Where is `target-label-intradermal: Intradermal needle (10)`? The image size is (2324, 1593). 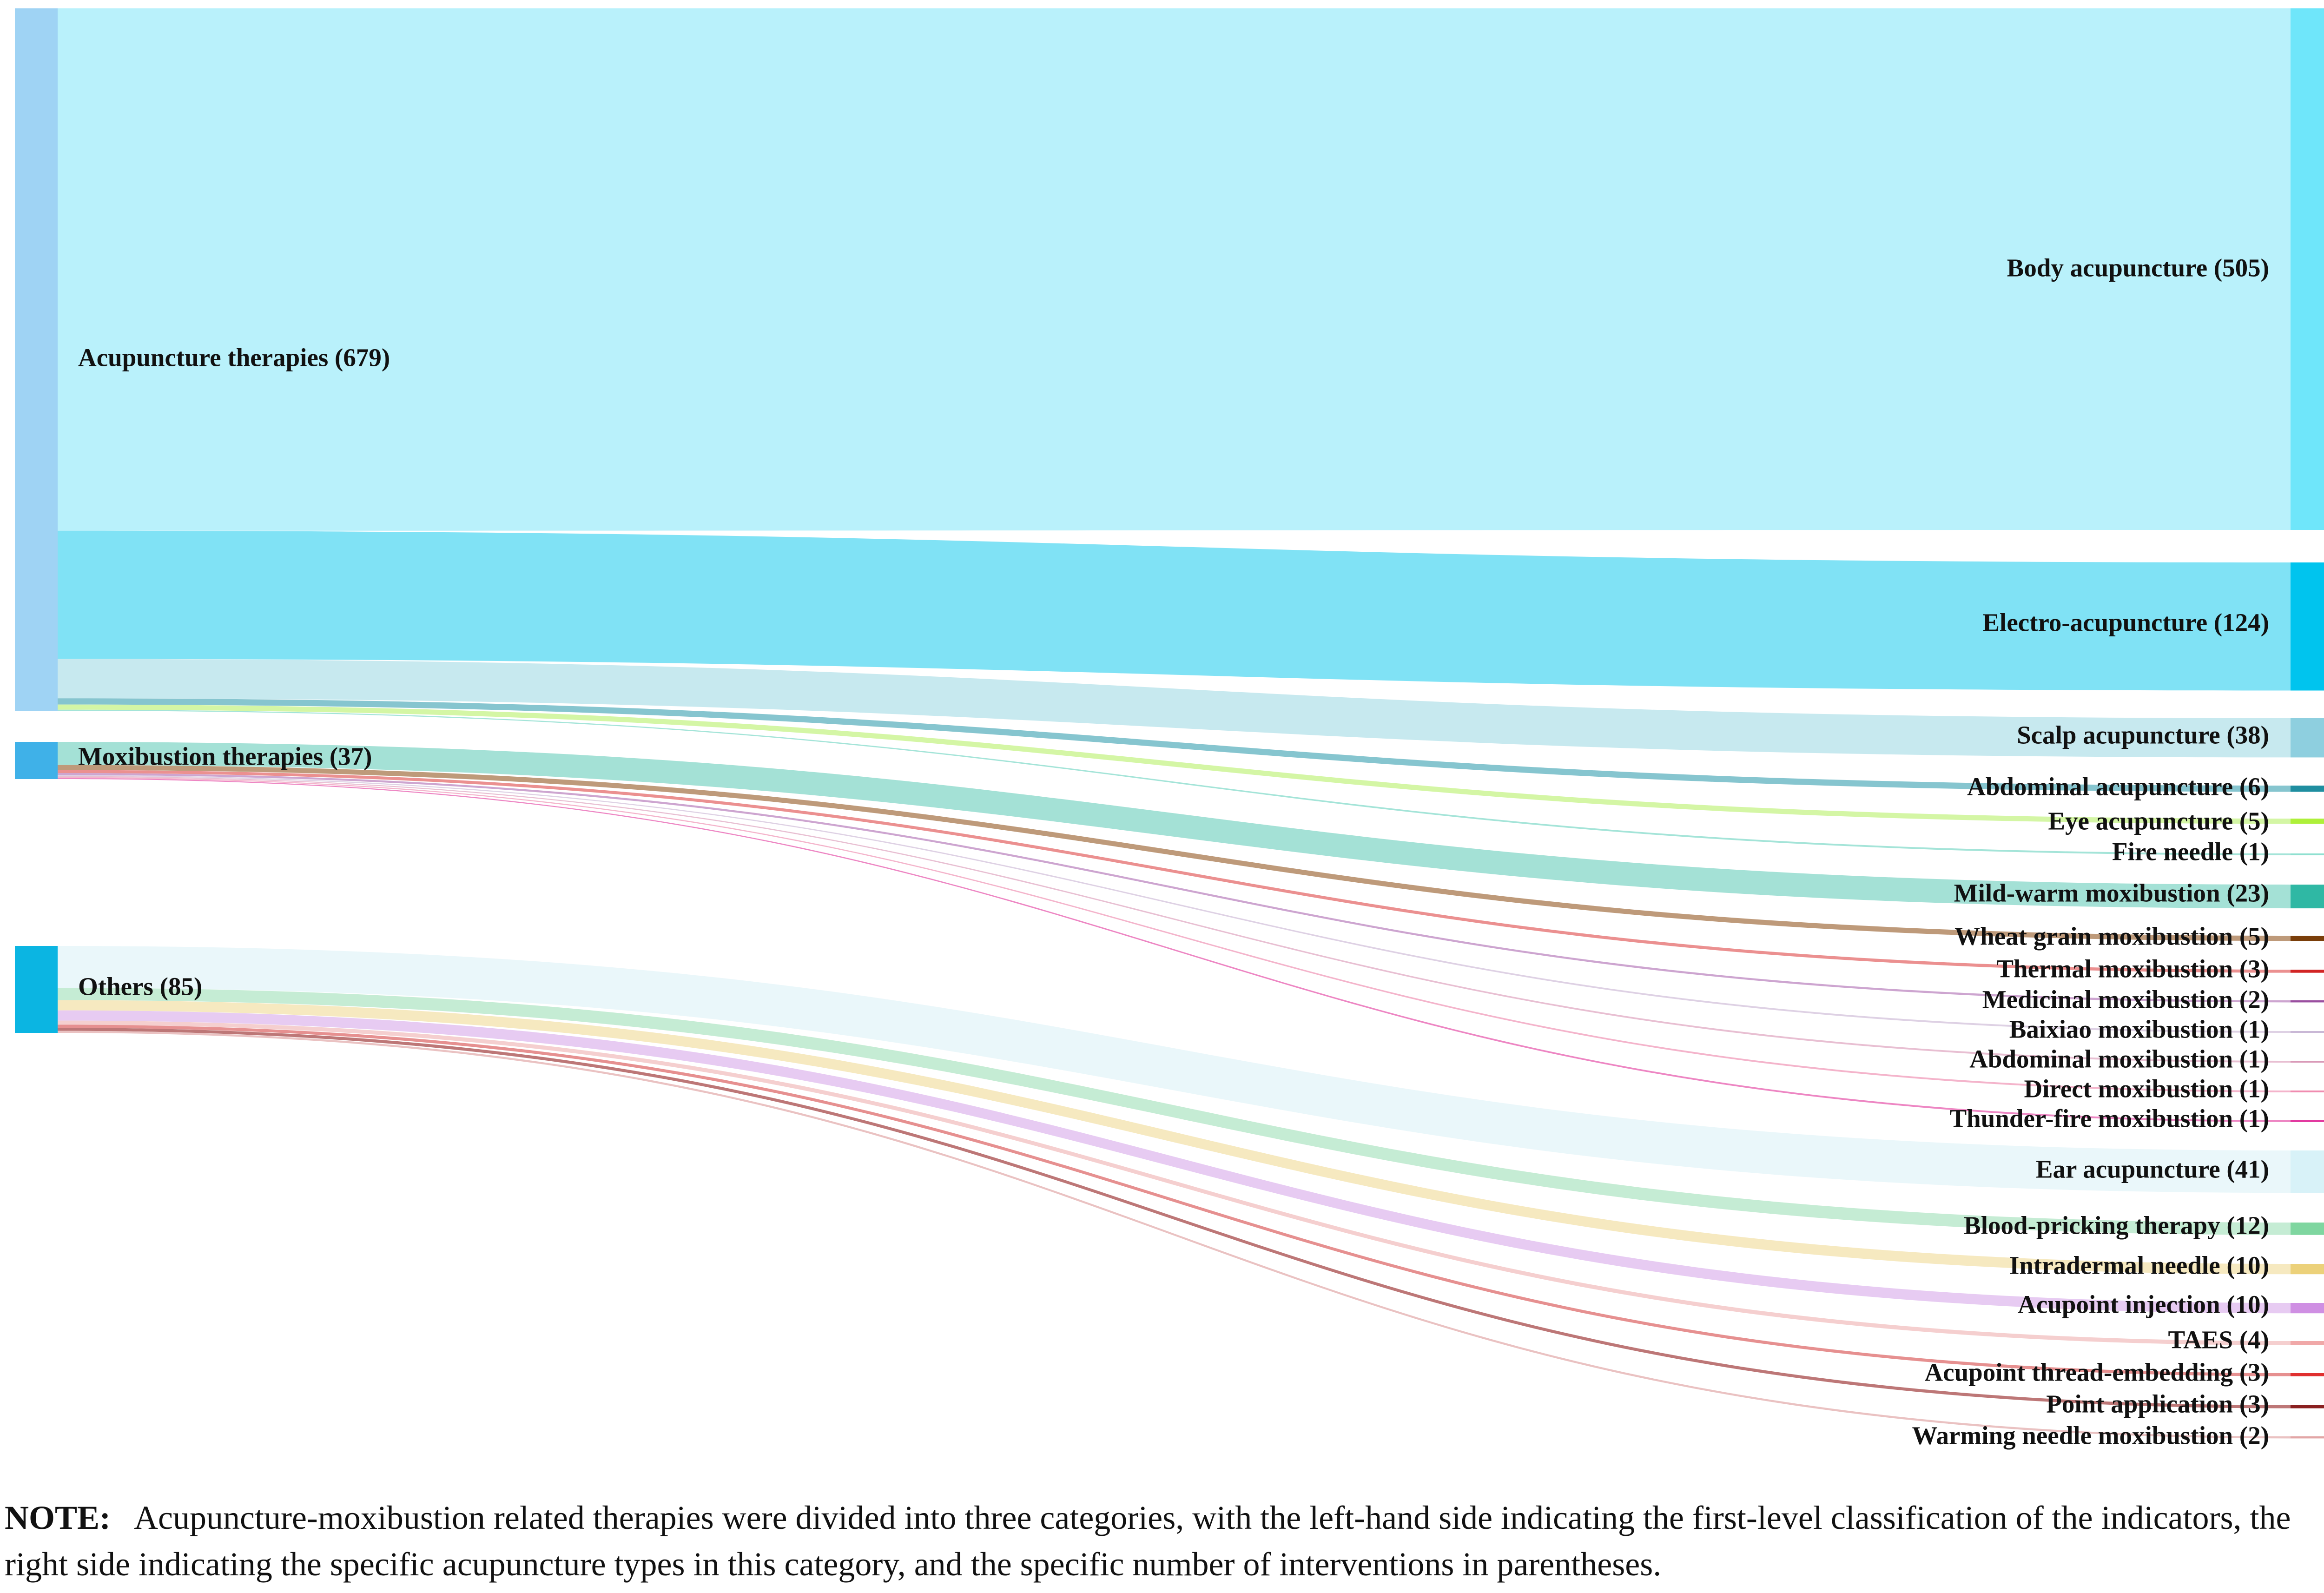 target-label-intradermal: Intradermal needle (10) is located at coordinates (2139, 1265).